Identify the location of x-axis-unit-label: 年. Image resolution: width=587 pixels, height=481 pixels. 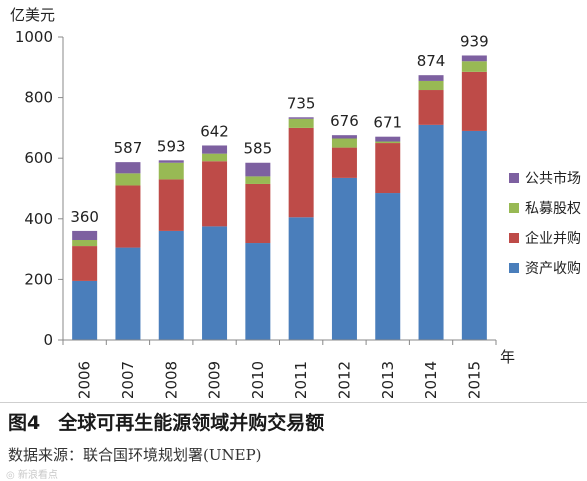
(507, 357).